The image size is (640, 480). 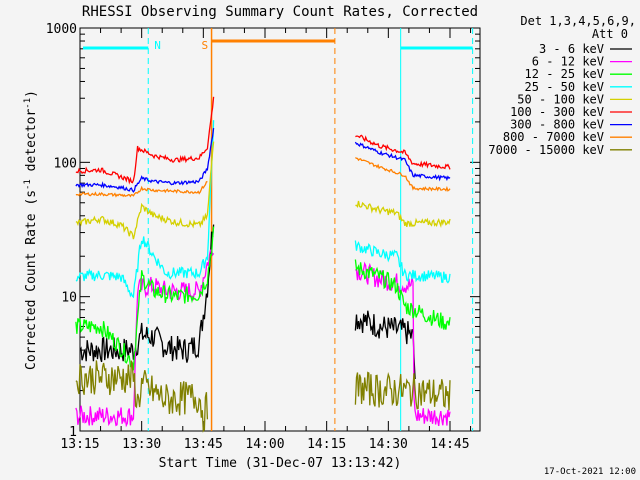 I want to click on y-axis-label-sup2: -1, so click(x=28, y=103).